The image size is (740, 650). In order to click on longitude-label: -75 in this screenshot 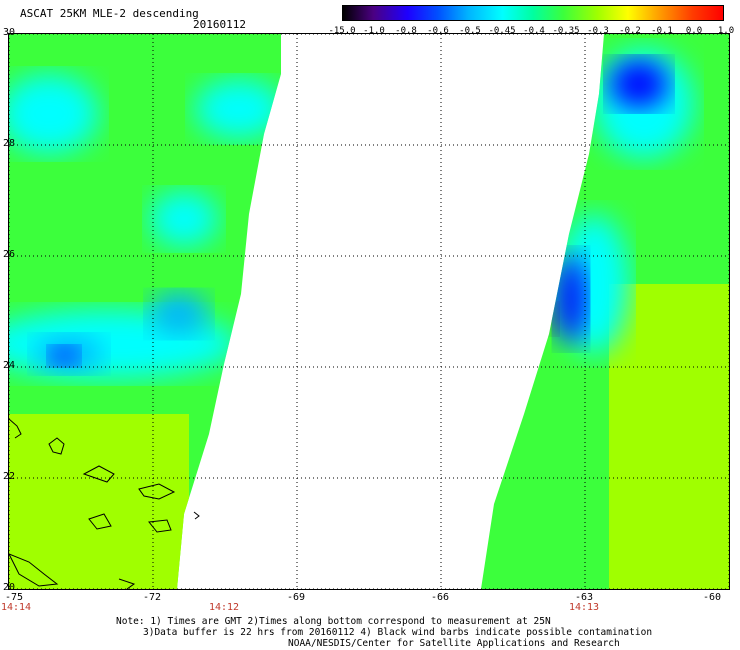, I will do `click(14, 597)`.